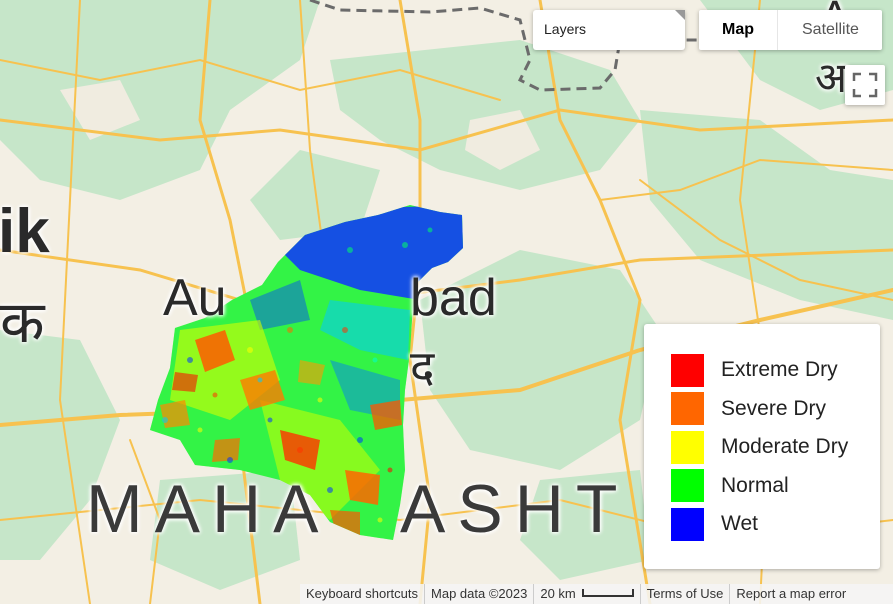  I want to click on legend-item: Wet, so click(775, 524).